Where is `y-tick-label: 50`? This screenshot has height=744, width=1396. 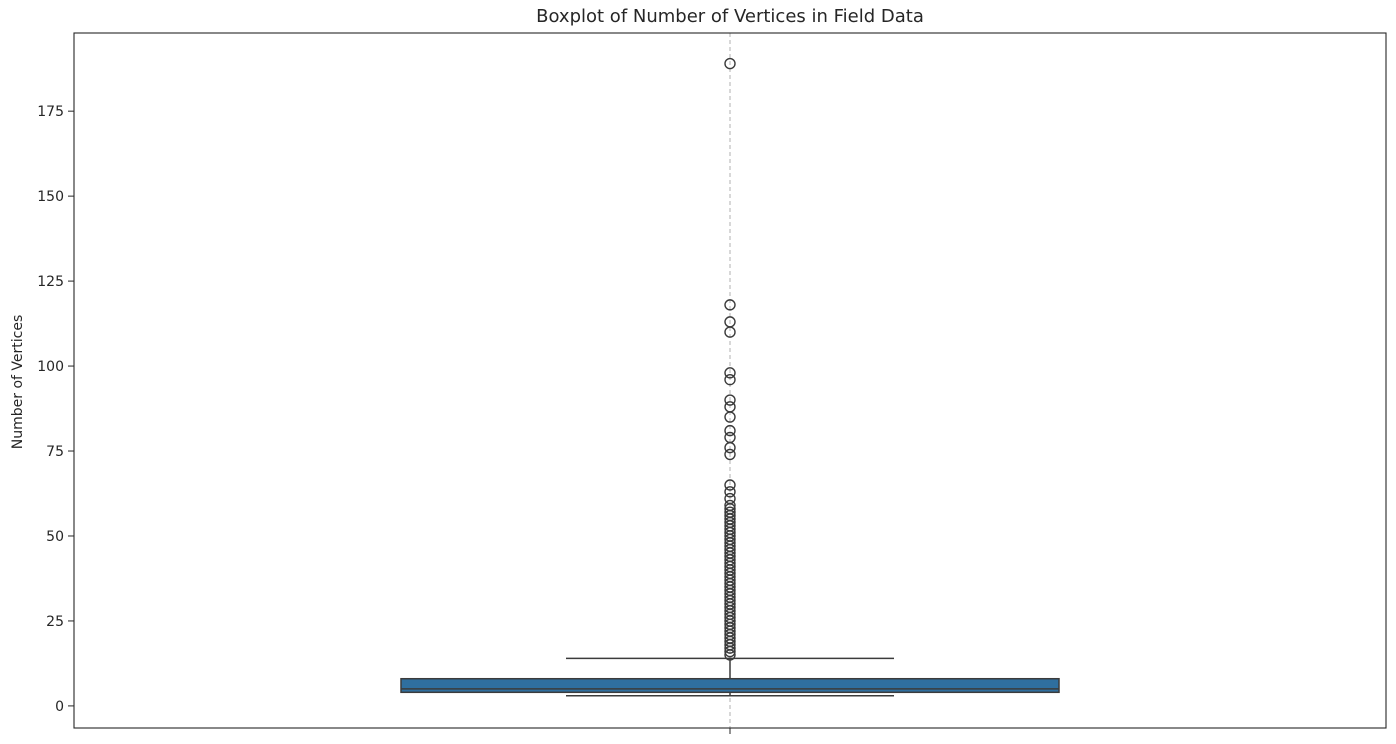 y-tick-label: 50 is located at coordinates (55, 537).